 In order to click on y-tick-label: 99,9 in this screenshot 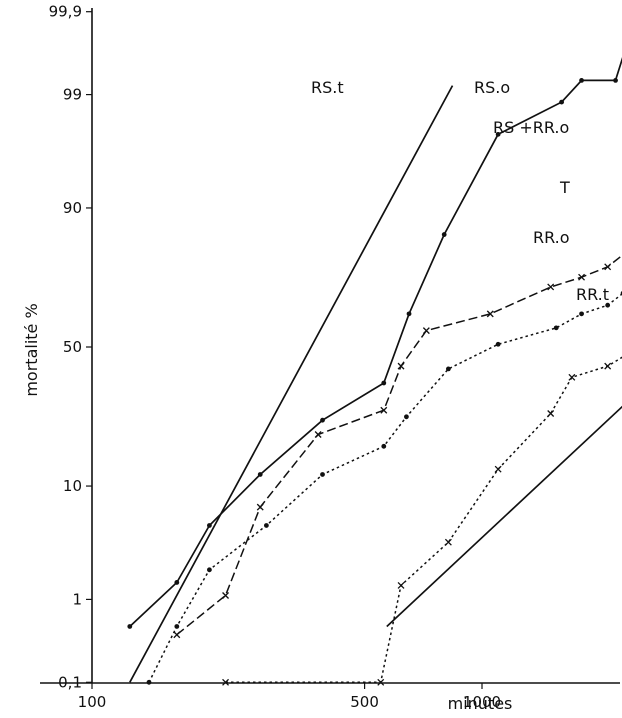, I will do `click(65, 12)`.